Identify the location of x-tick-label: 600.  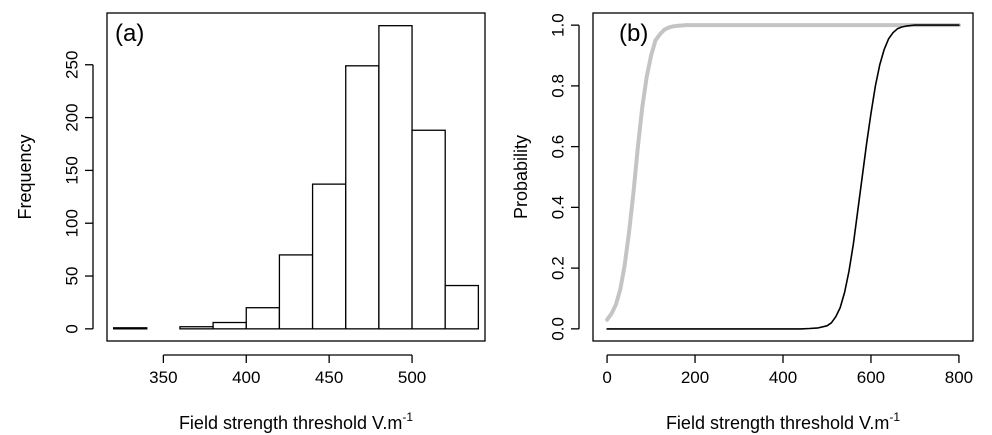
(871, 377).